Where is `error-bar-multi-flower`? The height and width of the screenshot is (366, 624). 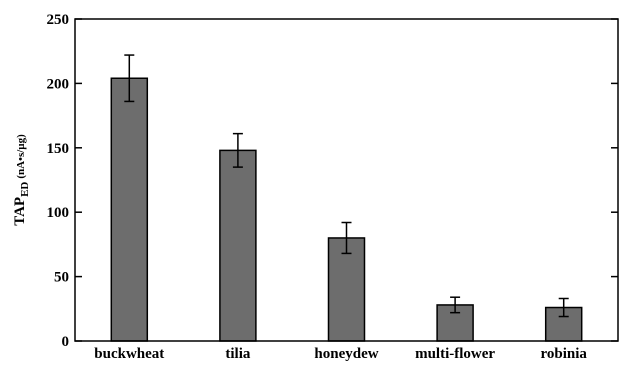
error-bar-multi-flower is located at coordinates (455, 305).